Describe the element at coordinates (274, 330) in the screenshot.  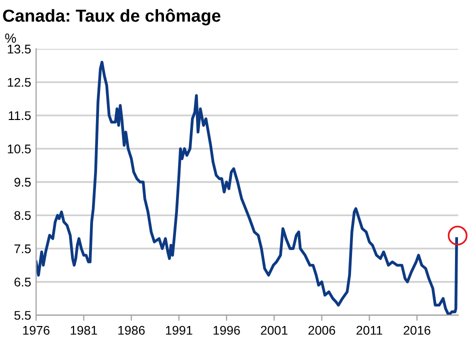
I see `x-tick-label: 2001` at that location.